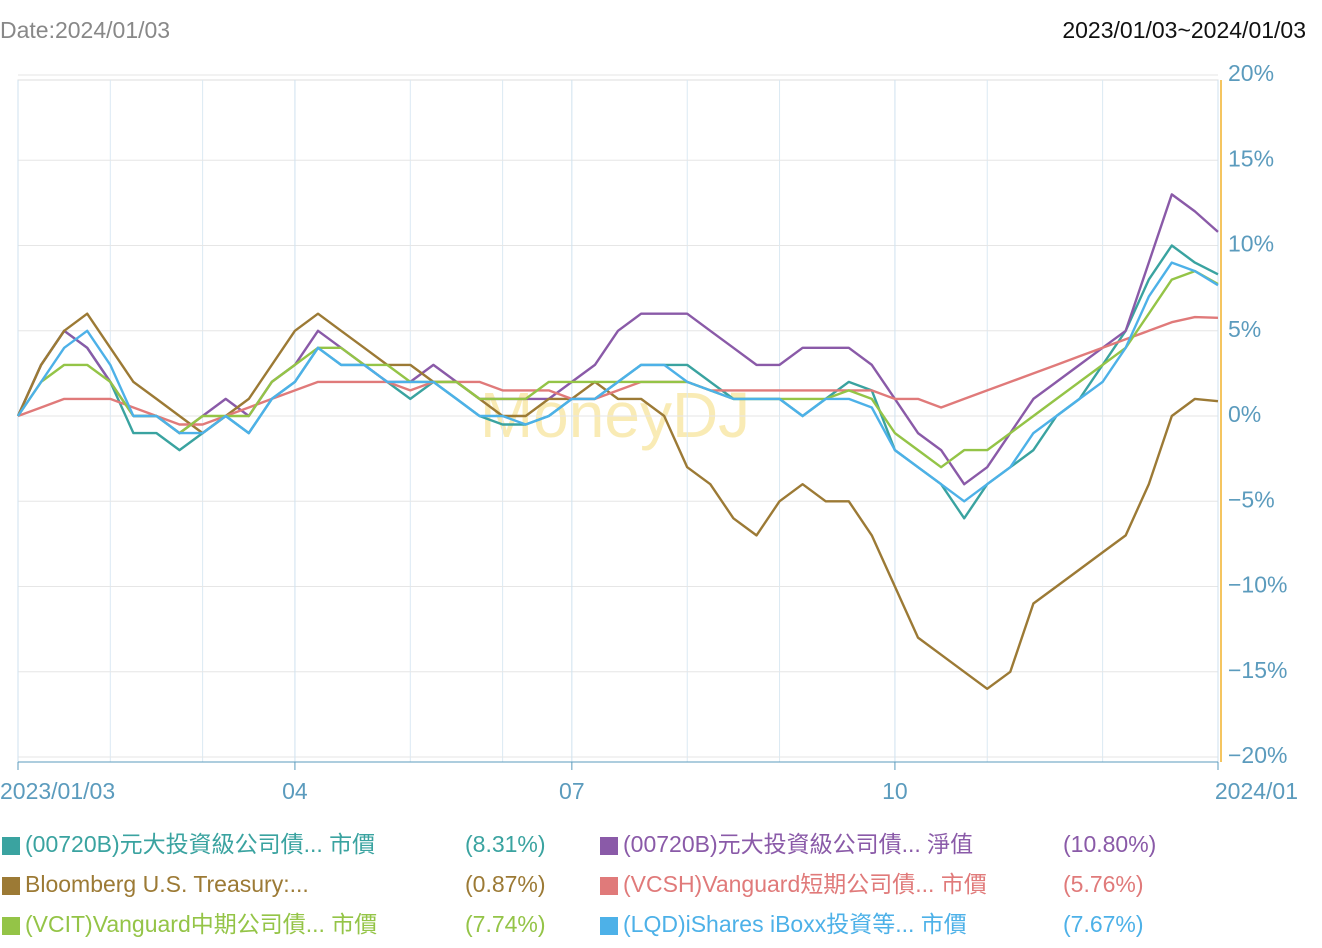 The image size is (1322, 948). I want to click on legend-item: (VCIT)Vanguard中期公司債... 市價 (7.74%), so click(274, 924).